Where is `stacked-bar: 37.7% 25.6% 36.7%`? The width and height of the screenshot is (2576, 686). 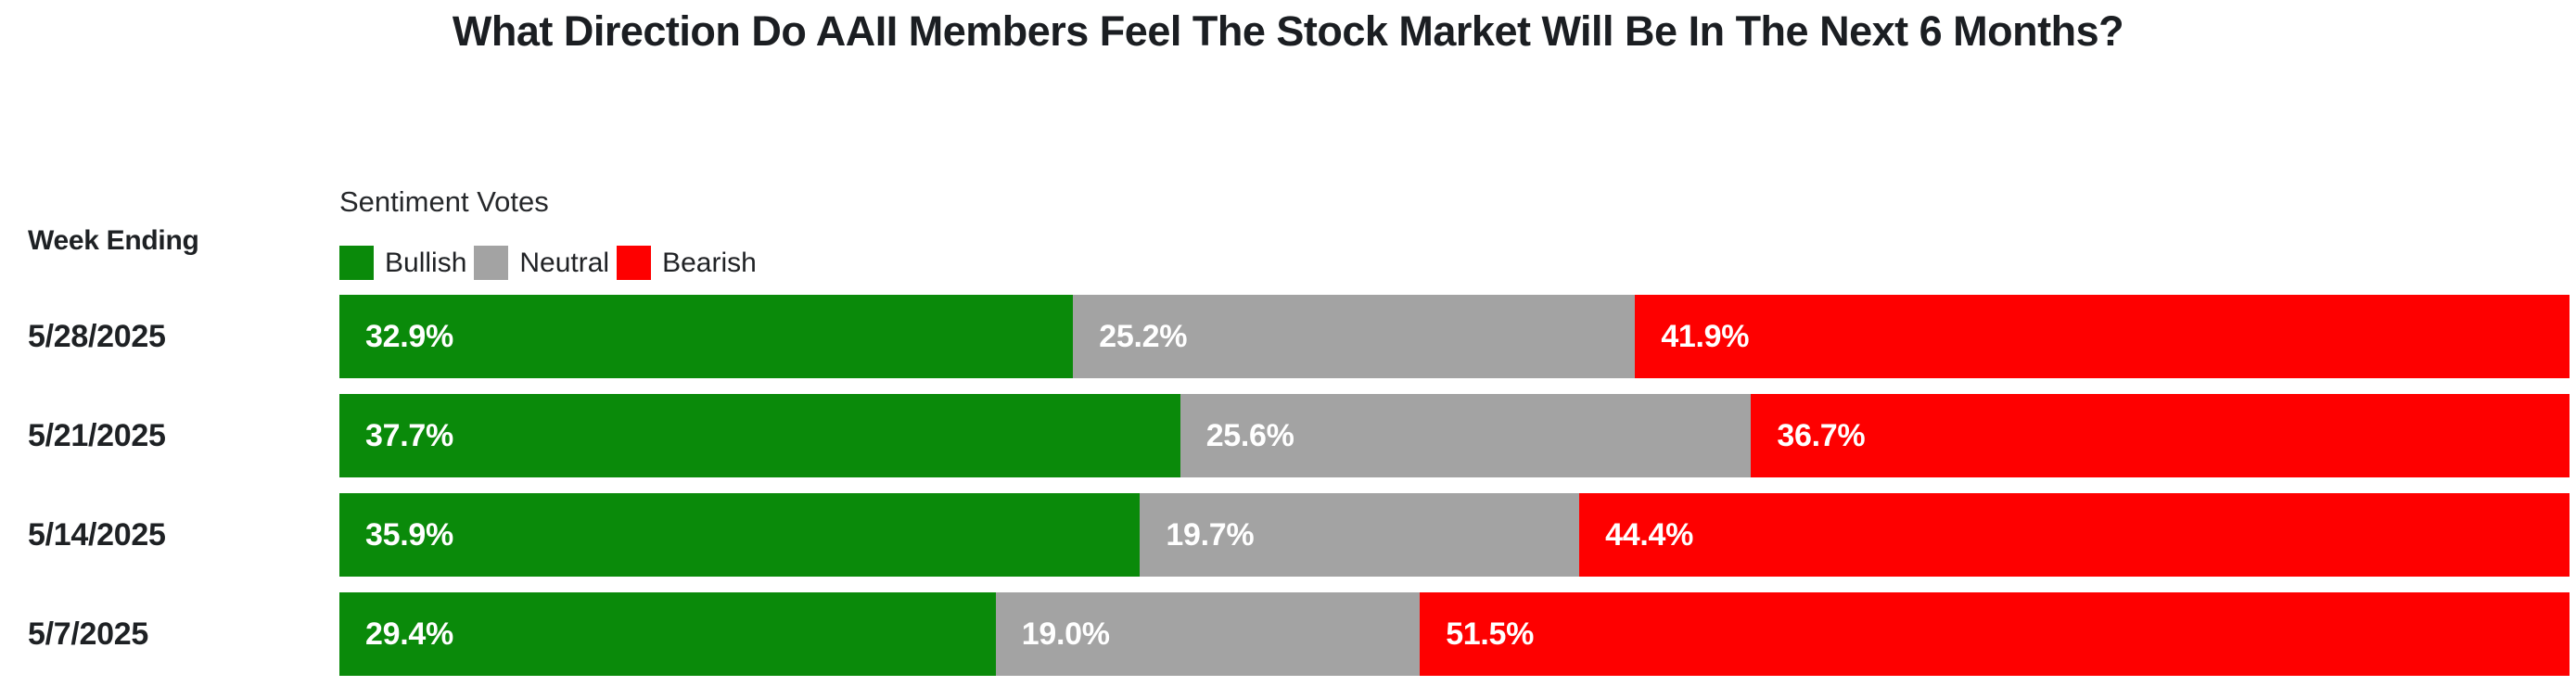
stacked-bar: 37.7% 25.6% 36.7% is located at coordinates (1454, 435).